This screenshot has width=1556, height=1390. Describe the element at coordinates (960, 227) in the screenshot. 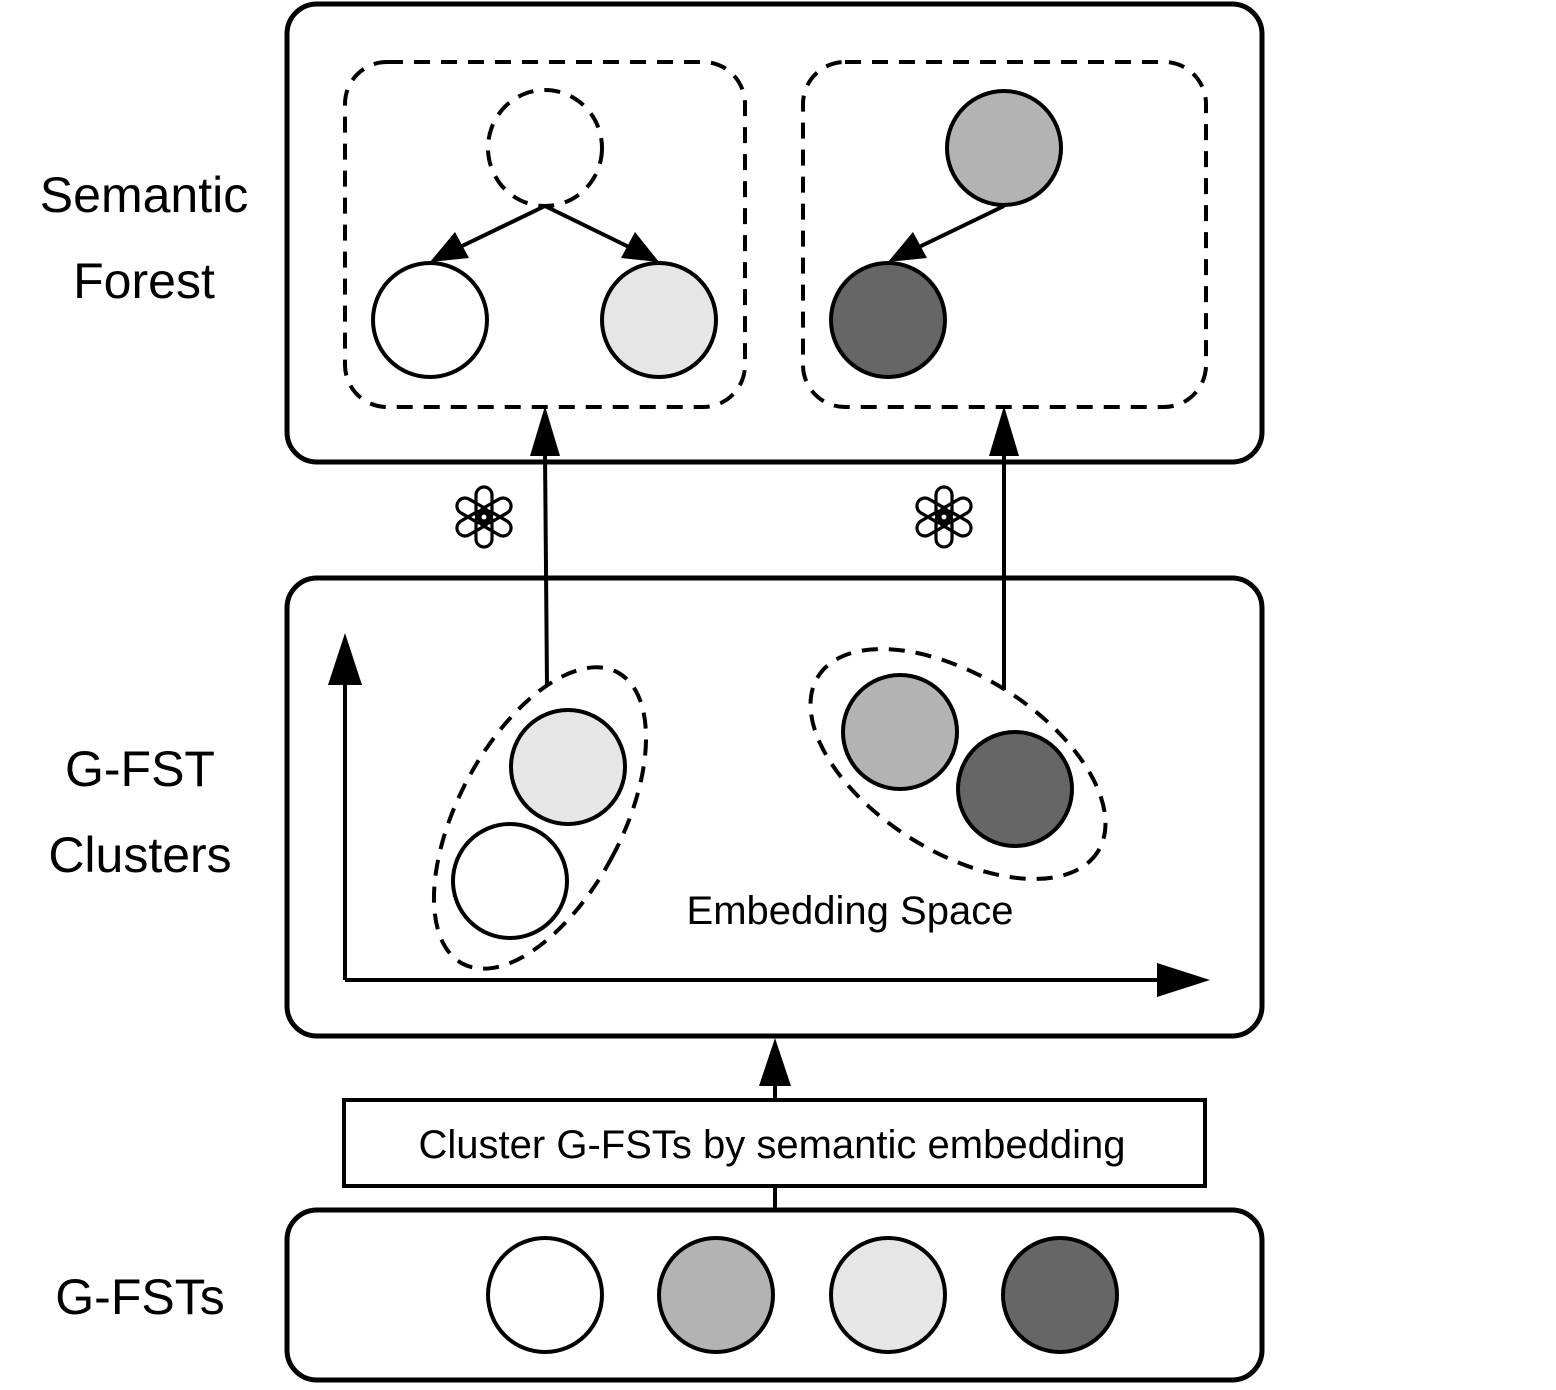

I see `tree-edge-right` at that location.